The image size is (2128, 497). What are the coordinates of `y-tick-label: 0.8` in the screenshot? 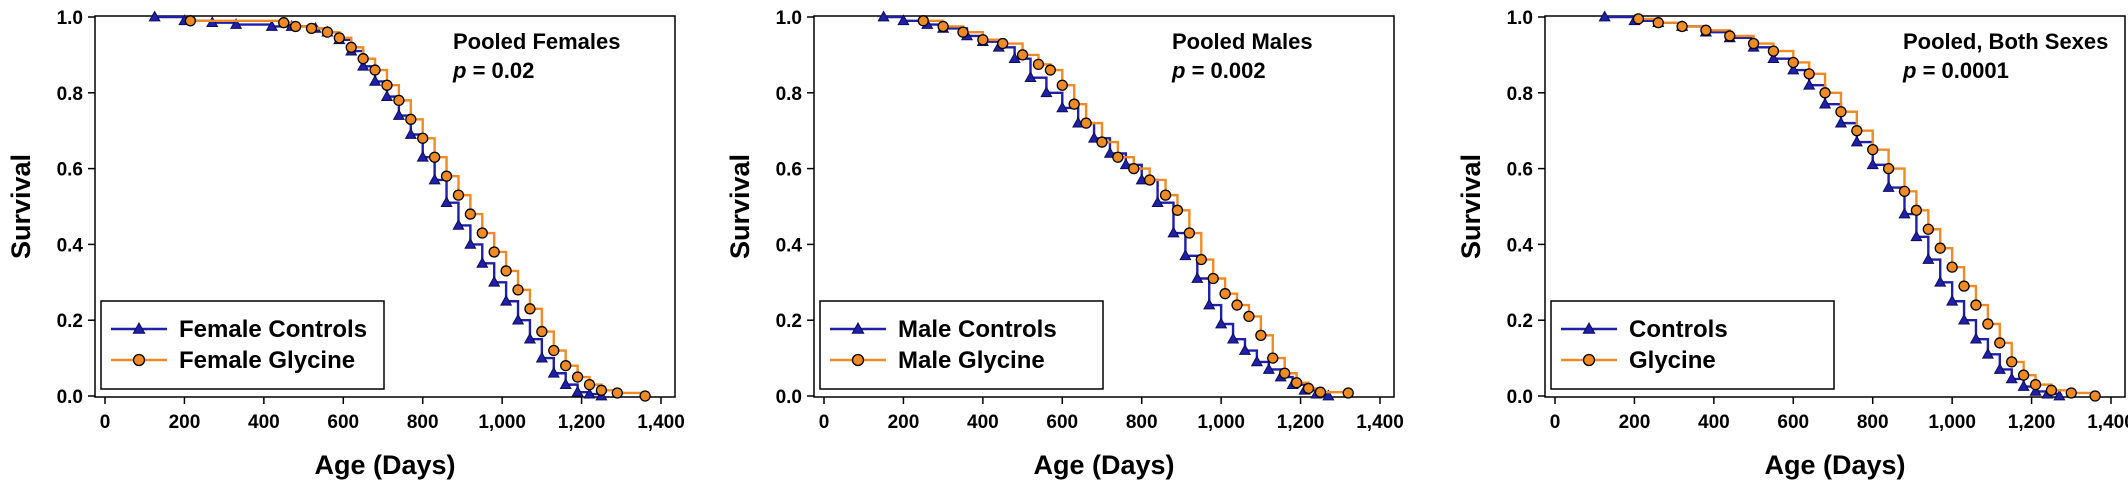 It's located at (789, 94).